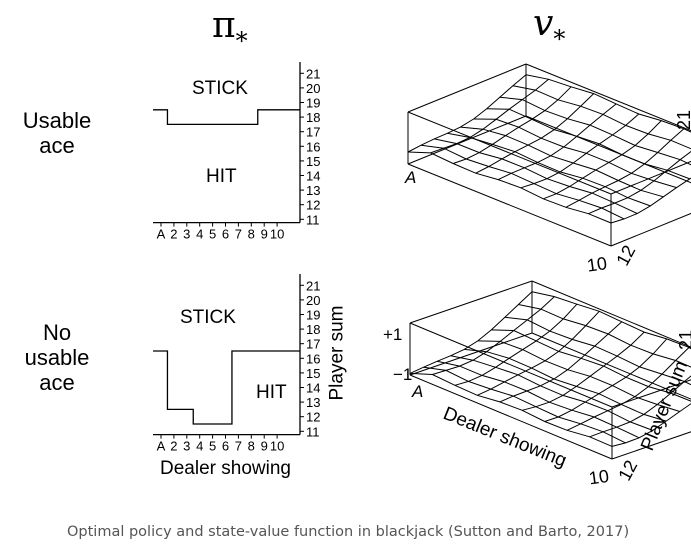 The image size is (691, 559). What do you see at coordinates (173, 234) in the screenshot?
I see `usable-xtick-label: 2` at bounding box center [173, 234].